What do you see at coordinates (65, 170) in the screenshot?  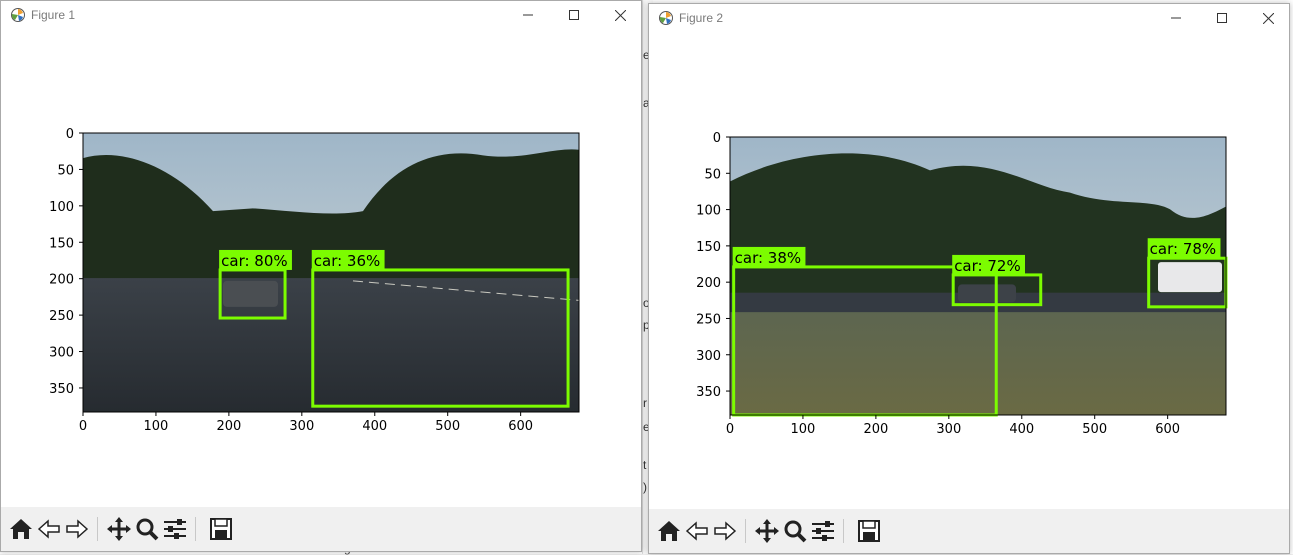 I see `y-tick-label: 50` at bounding box center [65, 170].